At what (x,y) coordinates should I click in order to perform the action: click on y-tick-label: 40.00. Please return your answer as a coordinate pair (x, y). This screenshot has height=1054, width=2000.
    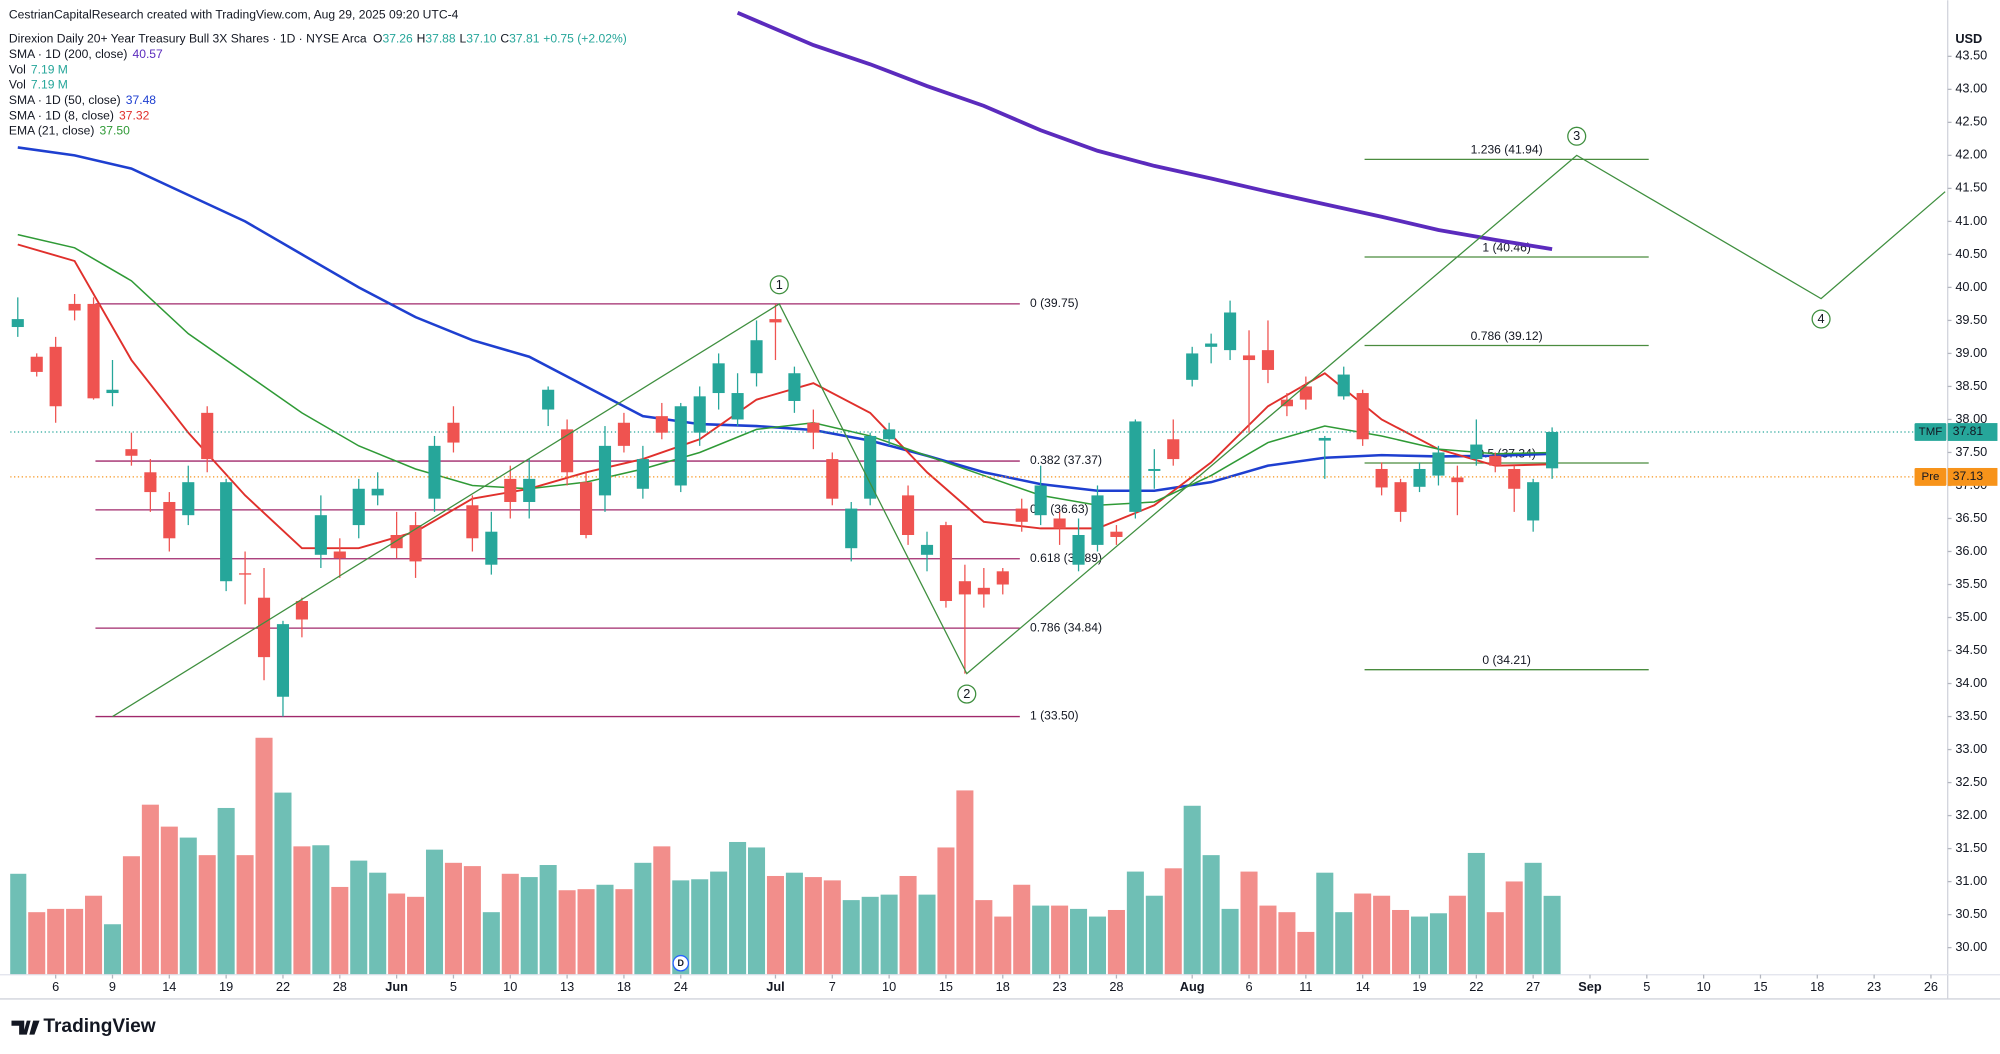
    Looking at the image, I should click on (1971, 286).